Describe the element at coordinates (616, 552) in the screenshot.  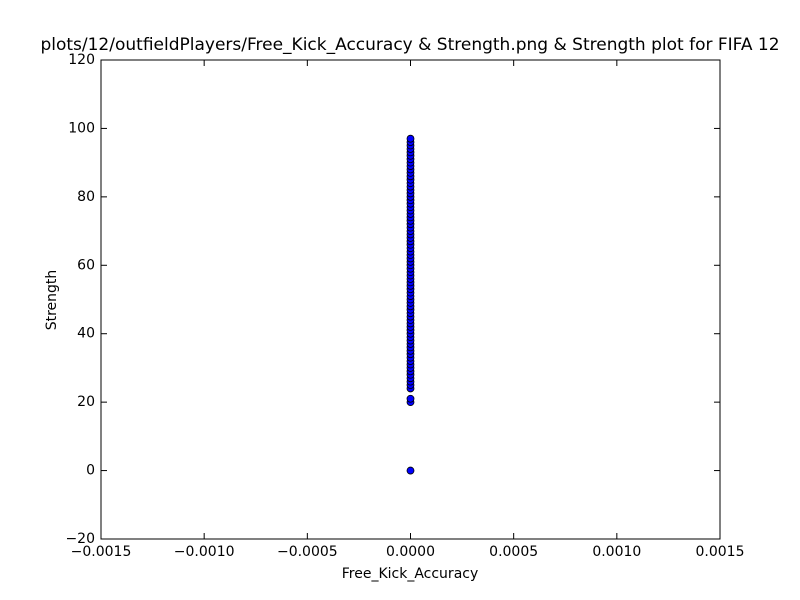
I see `x-tick-label: 0.0010` at that location.